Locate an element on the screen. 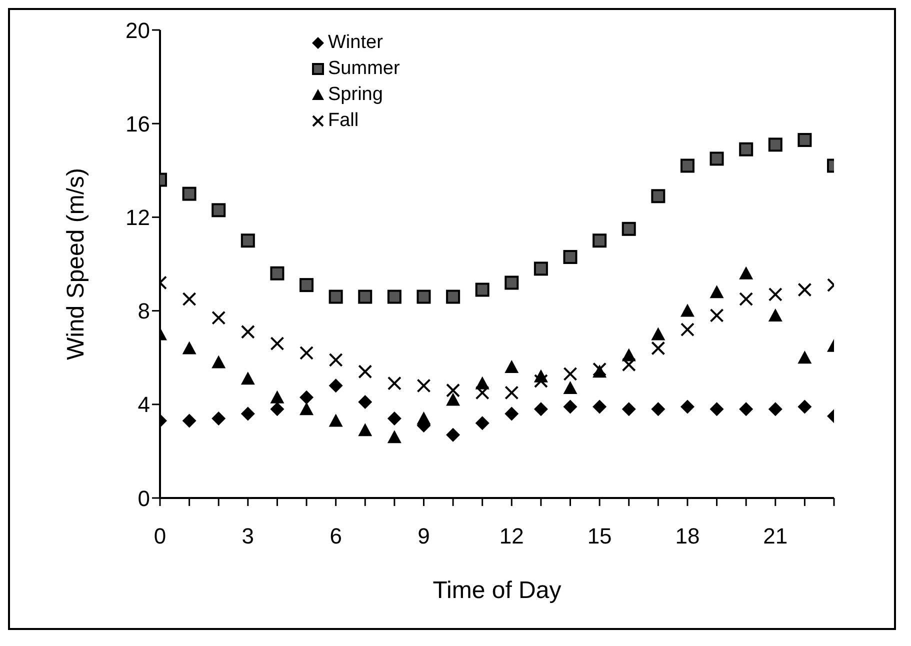 The height and width of the screenshot is (646, 911). y-tick-label: 4 is located at coordinates (144, 405).